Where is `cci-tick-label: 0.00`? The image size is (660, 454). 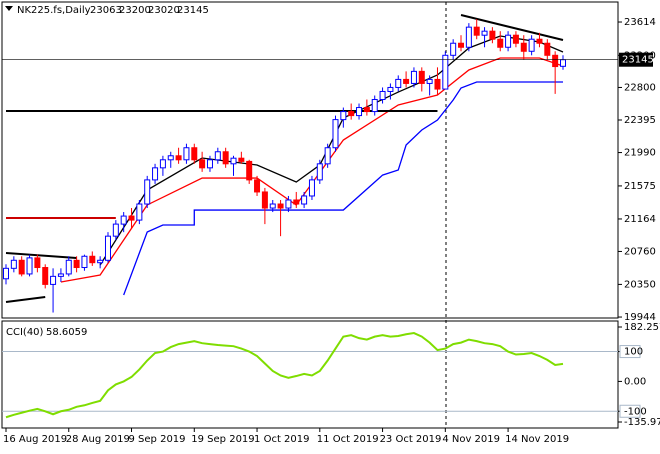
cci-tick-label: 0.00 is located at coordinates (635, 381).